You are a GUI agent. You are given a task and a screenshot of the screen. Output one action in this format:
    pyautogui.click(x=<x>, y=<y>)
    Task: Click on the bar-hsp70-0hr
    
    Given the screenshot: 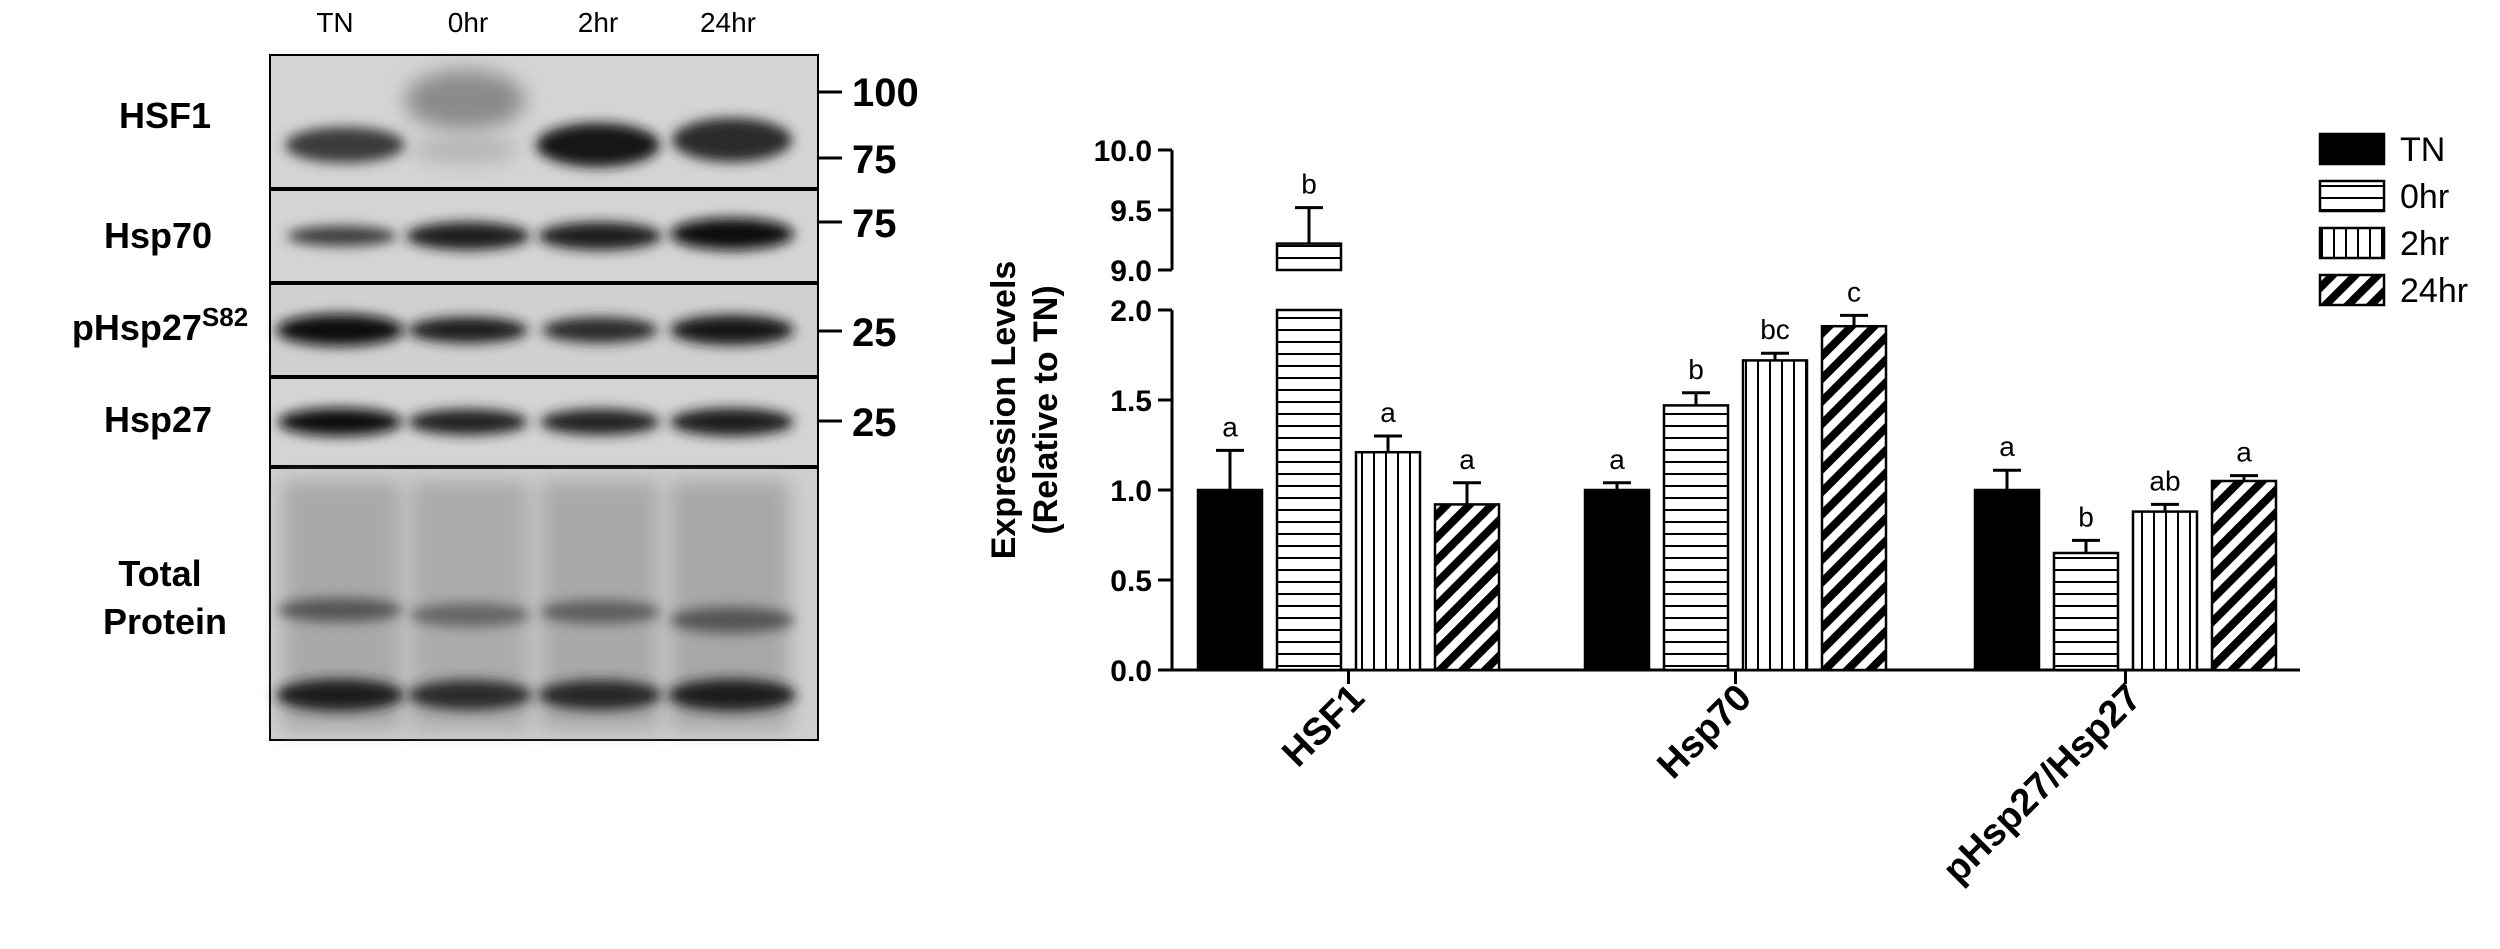 What is the action you would take?
    pyautogui.click(x=1696, y=538)
    